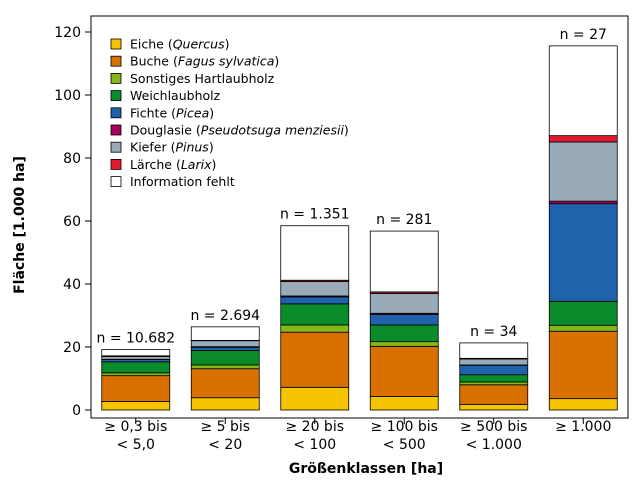  What do you see at coordinates (225, 427) in the screenshot?
I see `x-tick-label: ≥ 5 bis` at bounding box center [225, 427].